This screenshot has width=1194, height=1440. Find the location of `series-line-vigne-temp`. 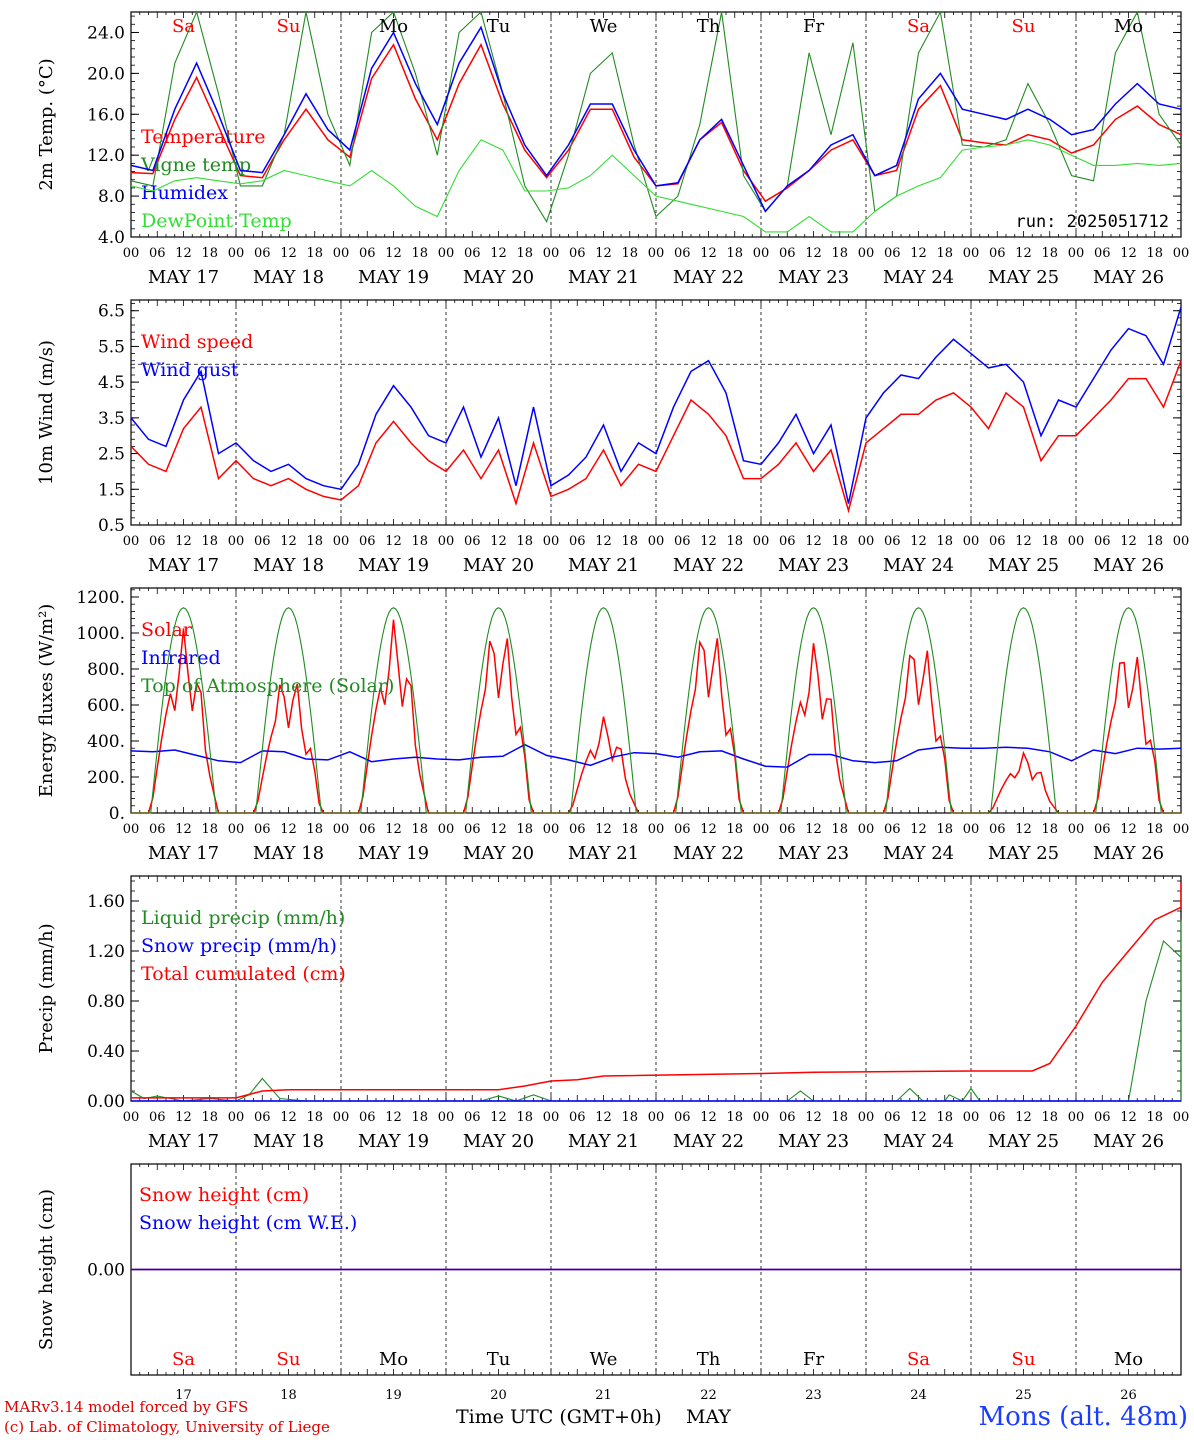

series-line-vigne-temp is located at coordinates (656, 117).